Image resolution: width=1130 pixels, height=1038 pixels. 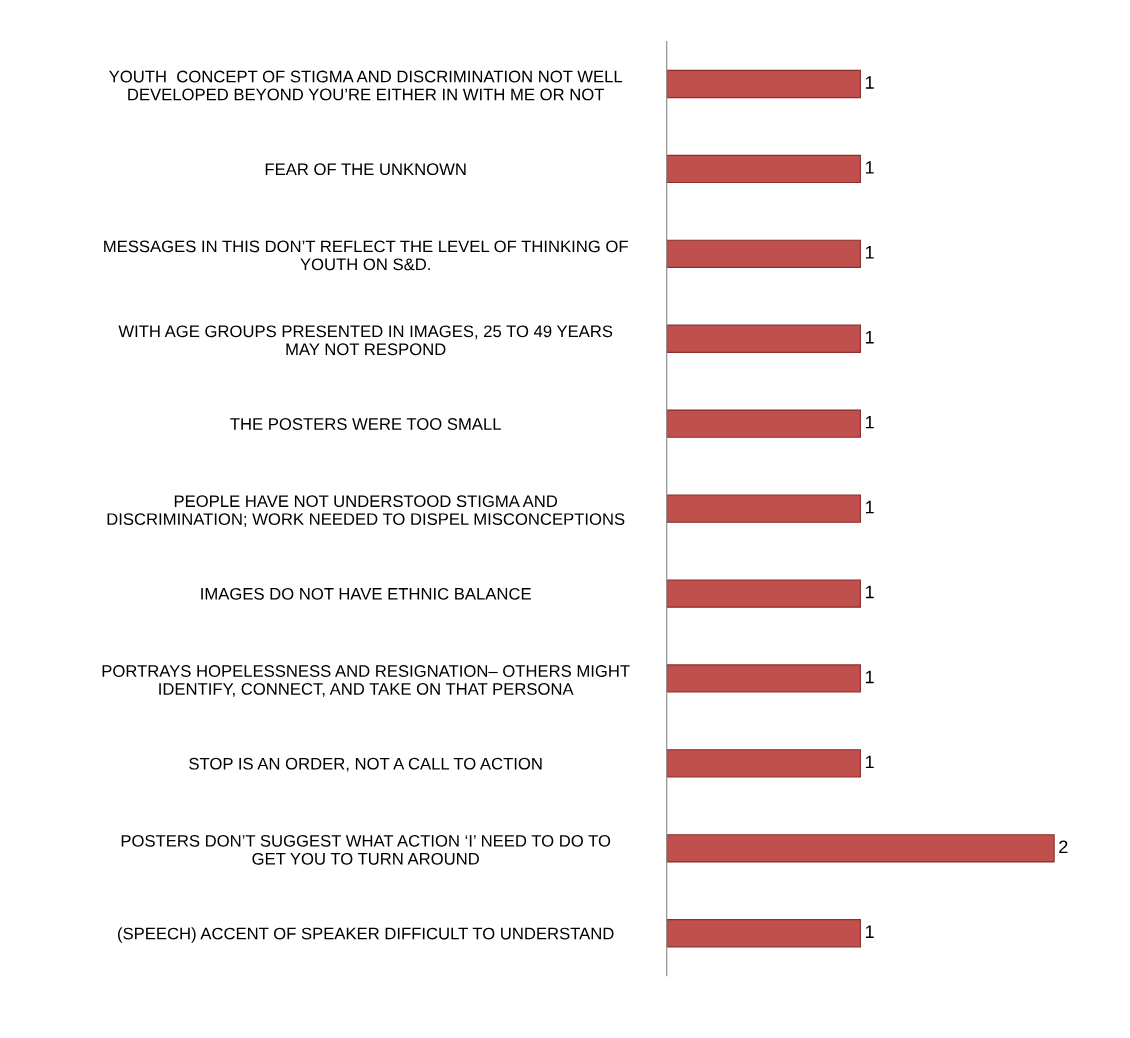 I want to click on data-label: 2, so click(x=1063, y=846).